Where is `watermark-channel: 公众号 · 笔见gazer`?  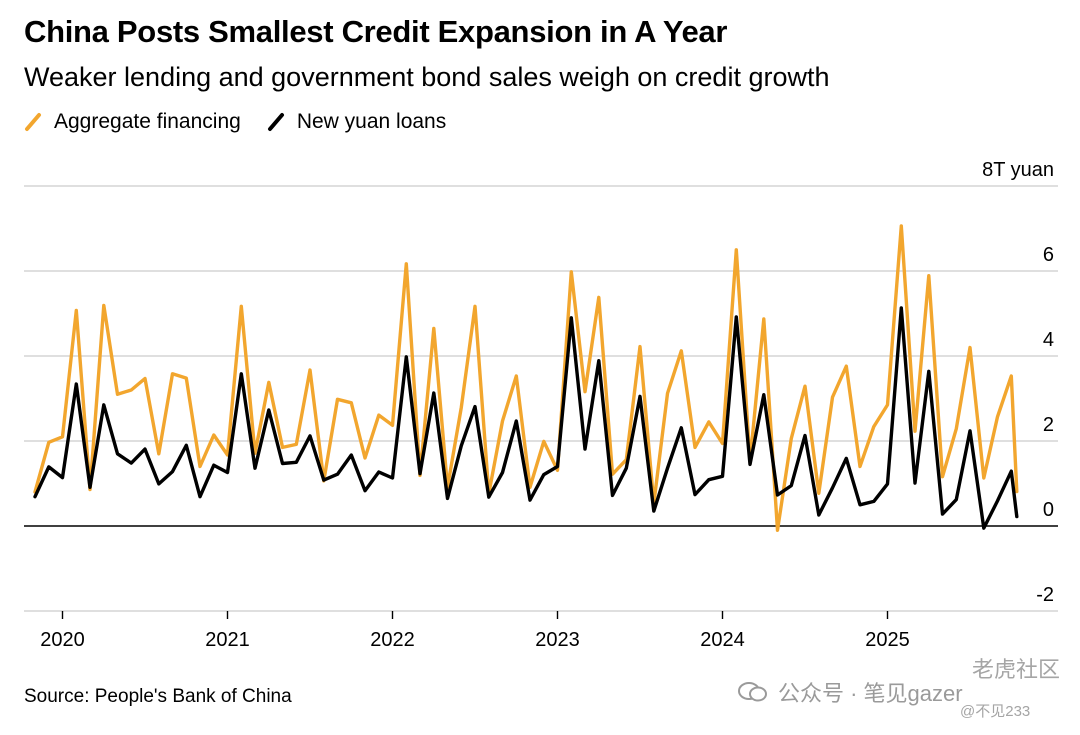
watermark-channel: 公众号 · 笔见gazer is located at coordinates (850, 692).